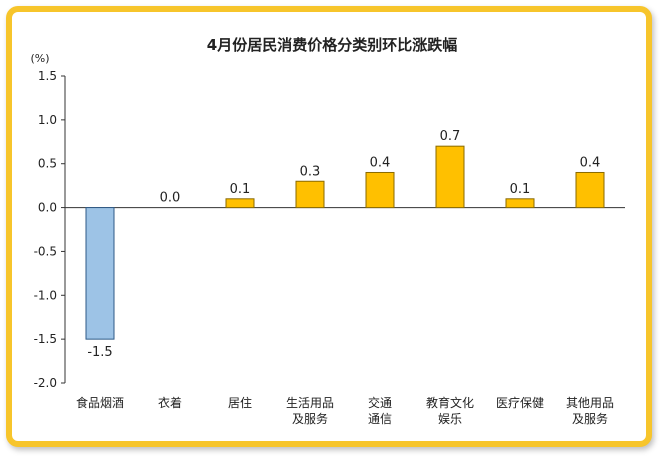 This screenshot has width=664, height=459. I want to click on category-label: 食品烟酒, so click(100, 402).